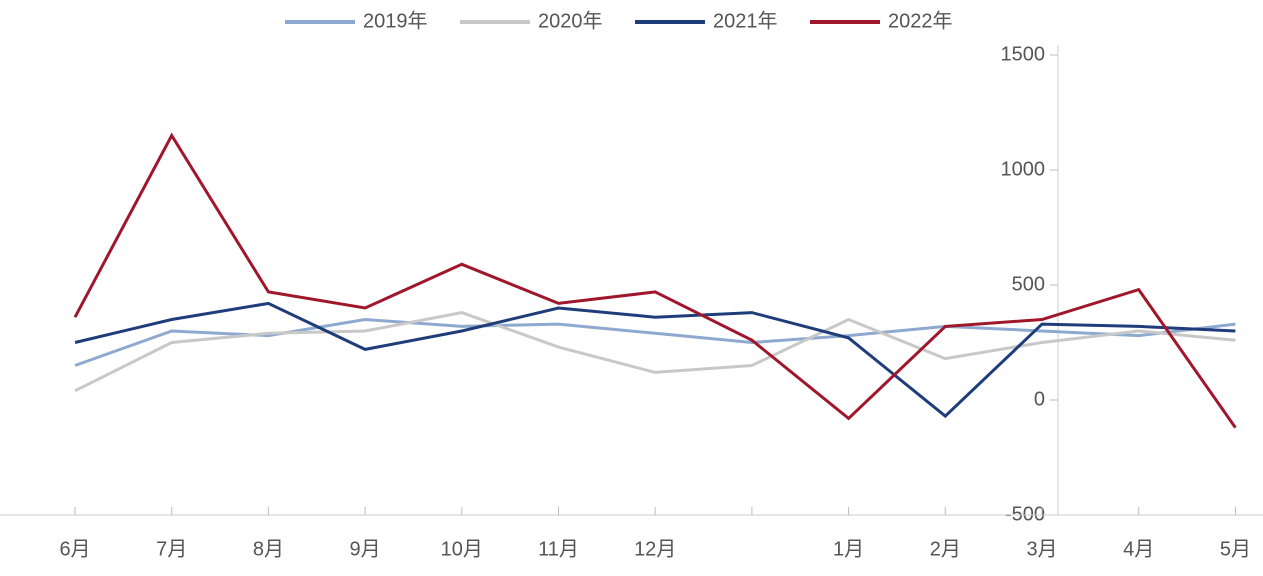 The width and height of the screenshot is (1263, 576). I want to click on x-tick-label: 7月, so click(171, 549).